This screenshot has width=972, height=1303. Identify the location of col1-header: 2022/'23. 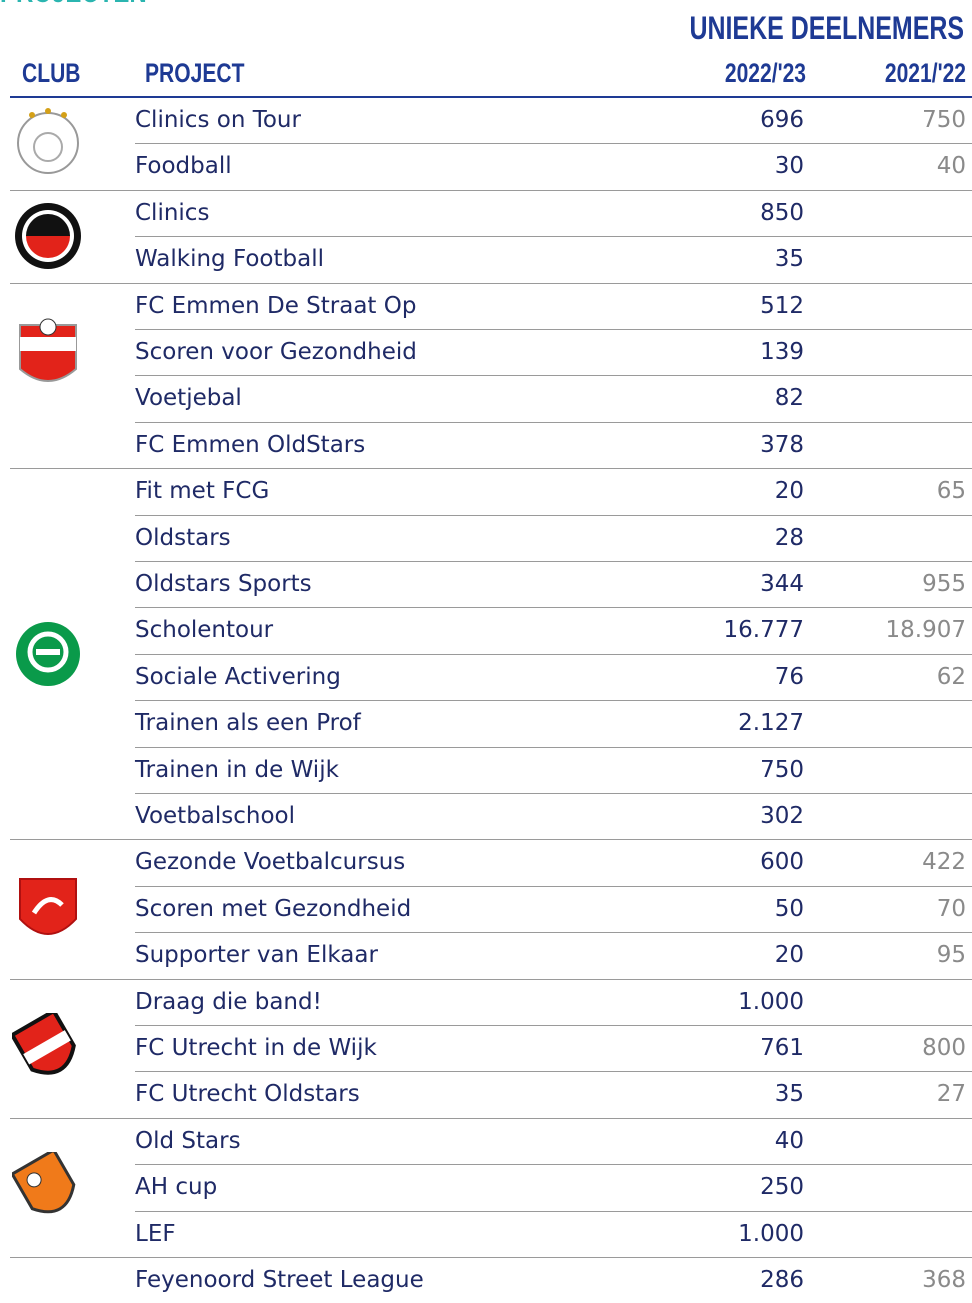
(765, 73).